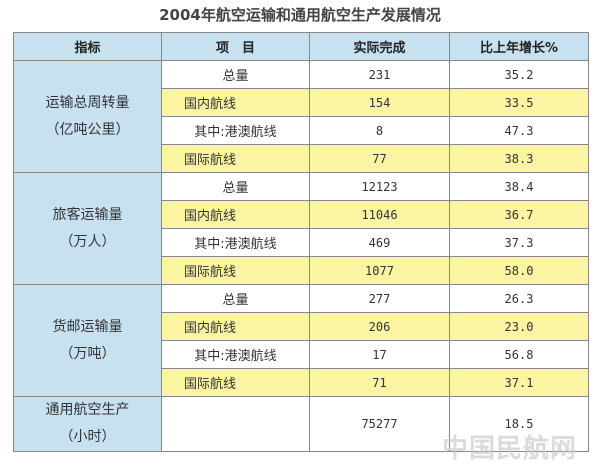 The image size is (600, 475). I want to click on value-cell: 12123, so click(379, 186).